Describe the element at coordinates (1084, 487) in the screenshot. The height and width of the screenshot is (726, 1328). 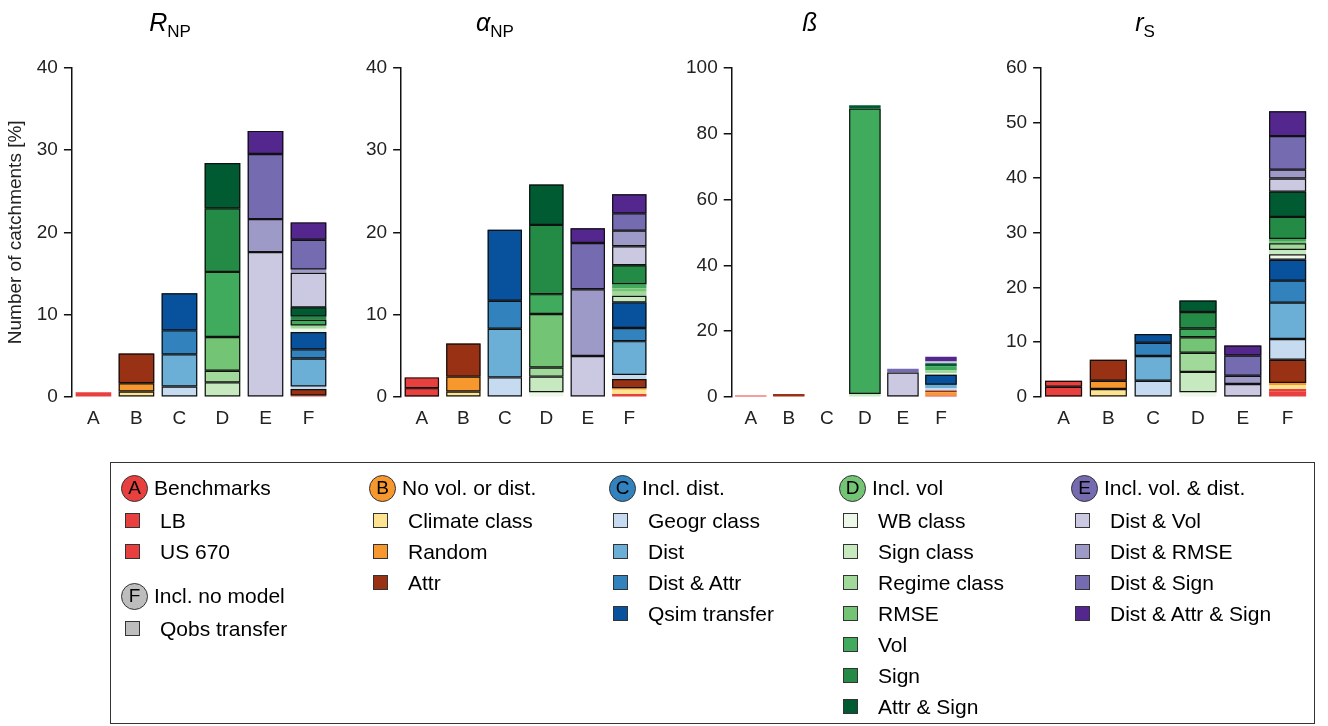
I see `category-label: E` at that location.